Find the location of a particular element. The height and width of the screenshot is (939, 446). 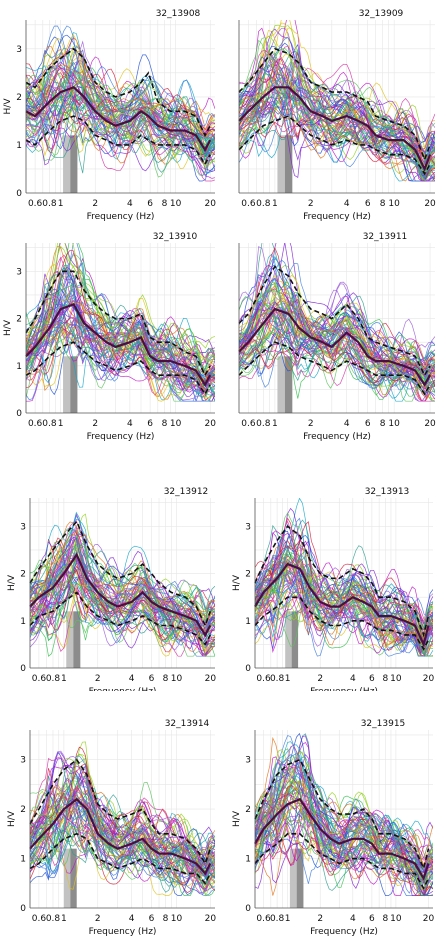

x-tick-label: 20 is located at coordinates (211, 424).